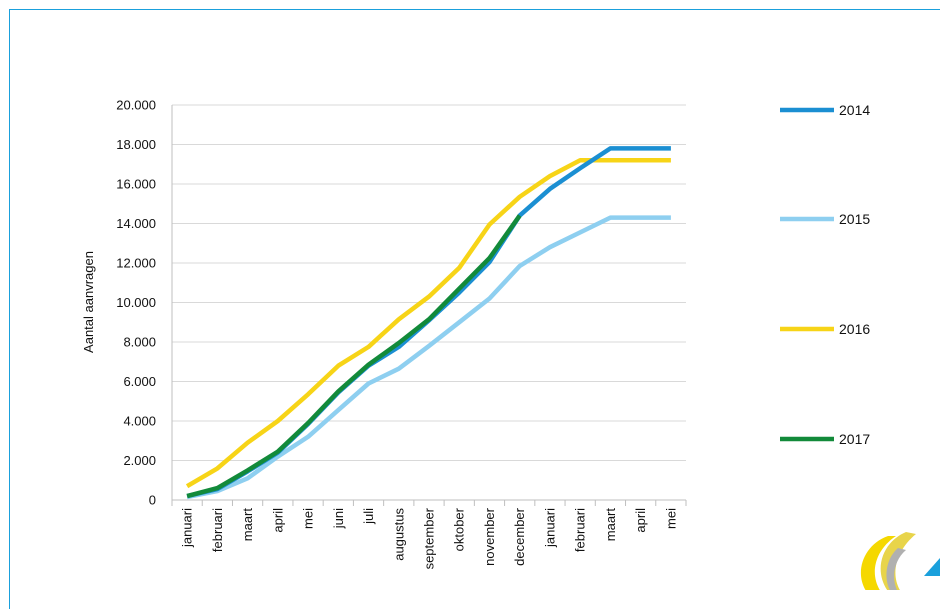 The image size is (940, 609). I want to click on x-tick-label: juni, so click(338, 518).